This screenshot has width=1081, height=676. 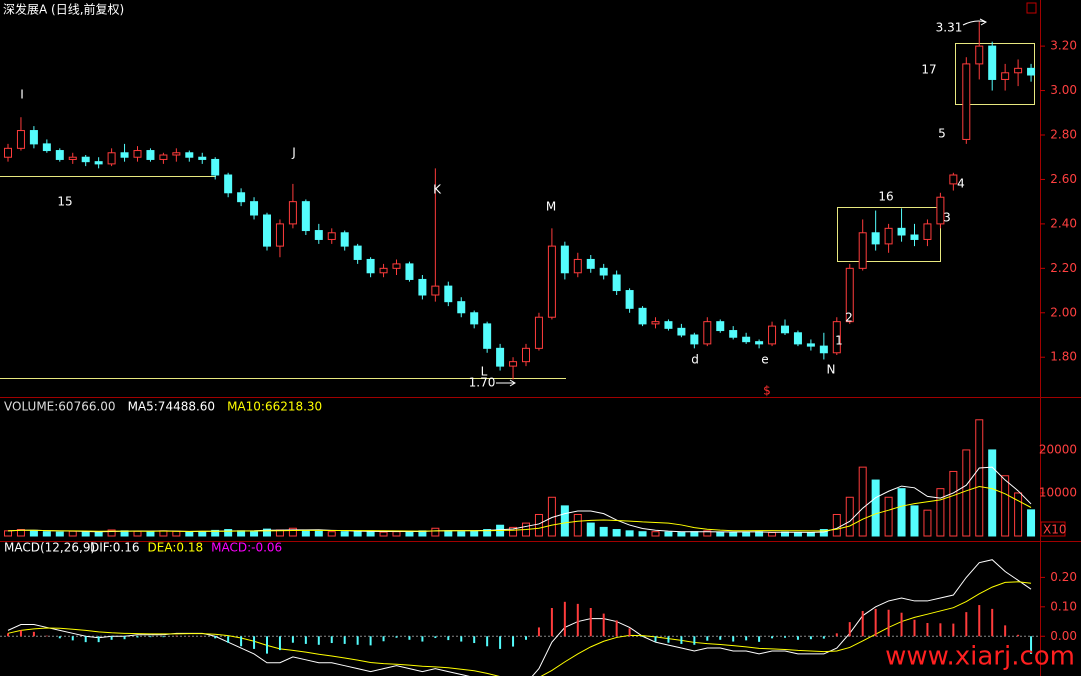 I want to click on legend-entry: DEA:0.18, so click(x=176, y=548).